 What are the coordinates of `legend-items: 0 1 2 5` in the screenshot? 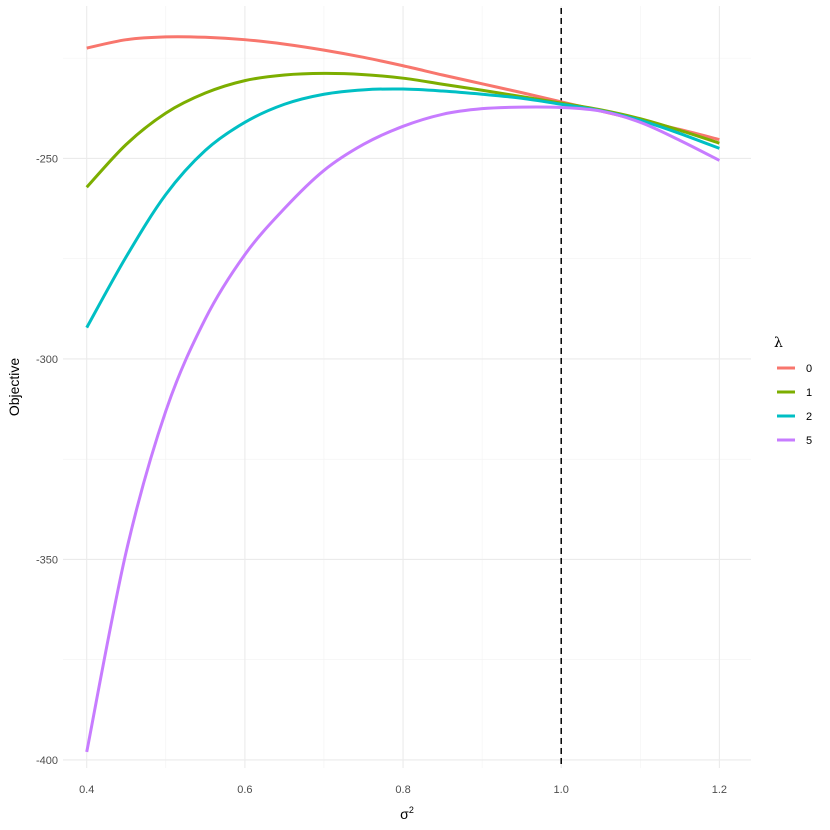 It's located at (794, 405).